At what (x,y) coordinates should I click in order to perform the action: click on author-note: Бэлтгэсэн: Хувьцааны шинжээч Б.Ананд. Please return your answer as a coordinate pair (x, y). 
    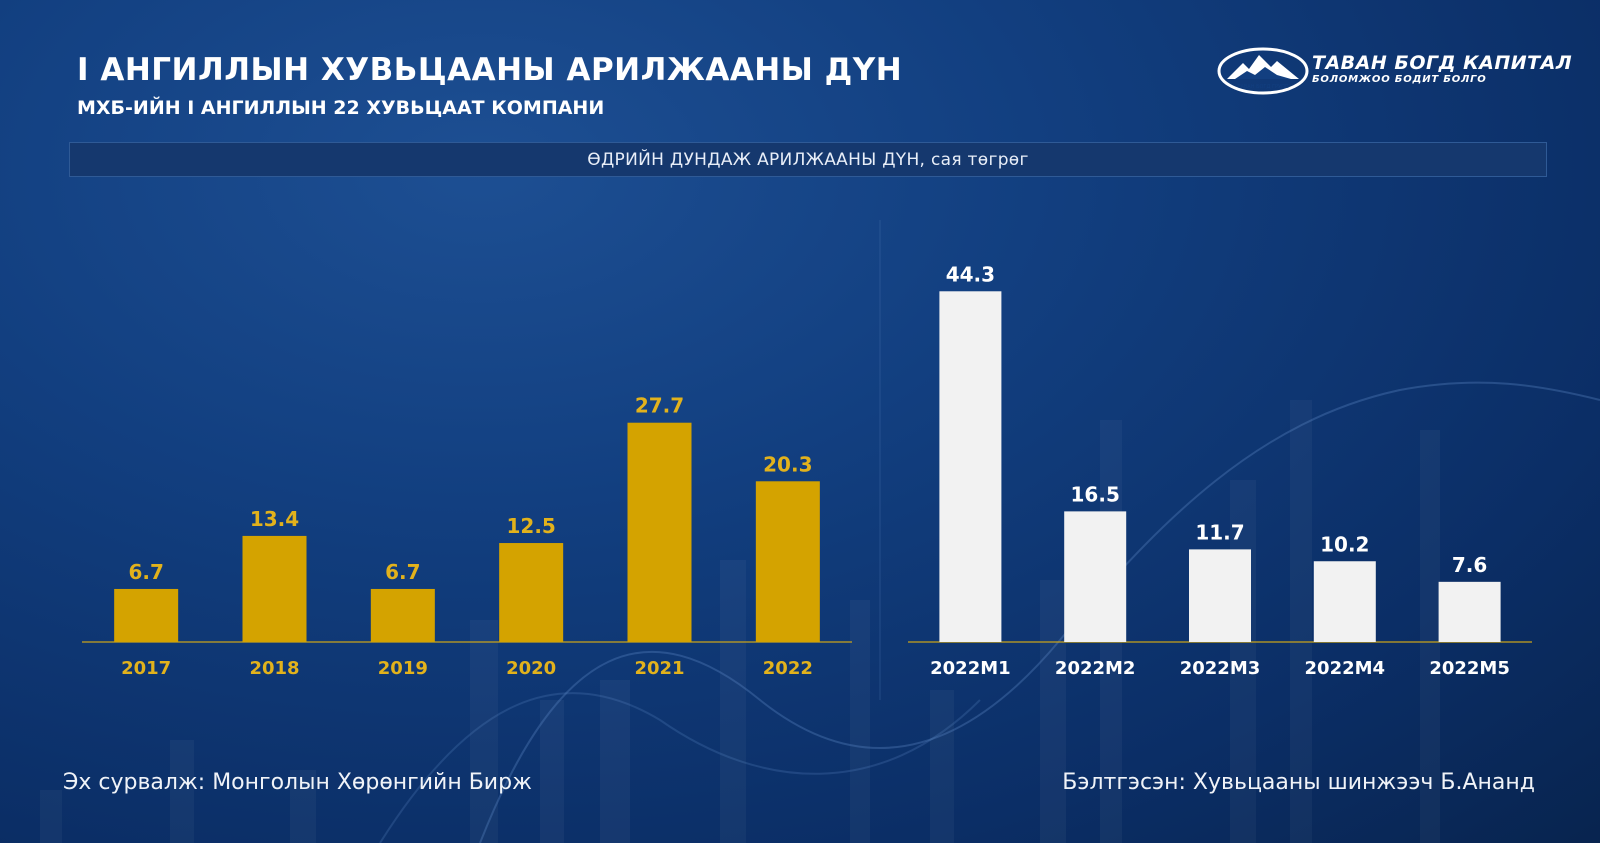
    Looking at the image, I should click on (1298, 782).